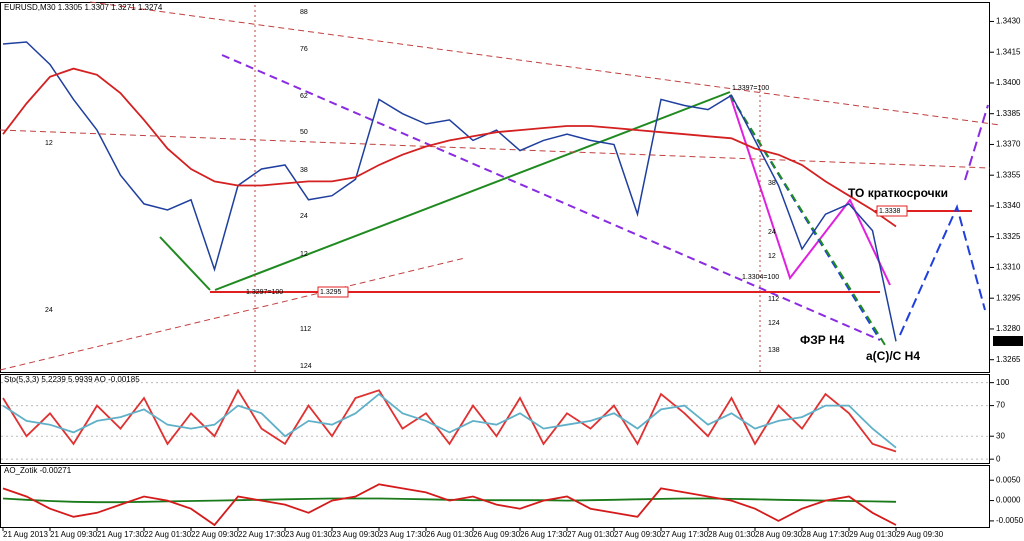 This screenshot has width=1024, height=541. What do you see at coordinates (83, 7) in the screenshot?
I see `panel-title: EURUSD,M30 1.3305 1.3307 1.3271 1.3274` at bounding box center [83, 7].